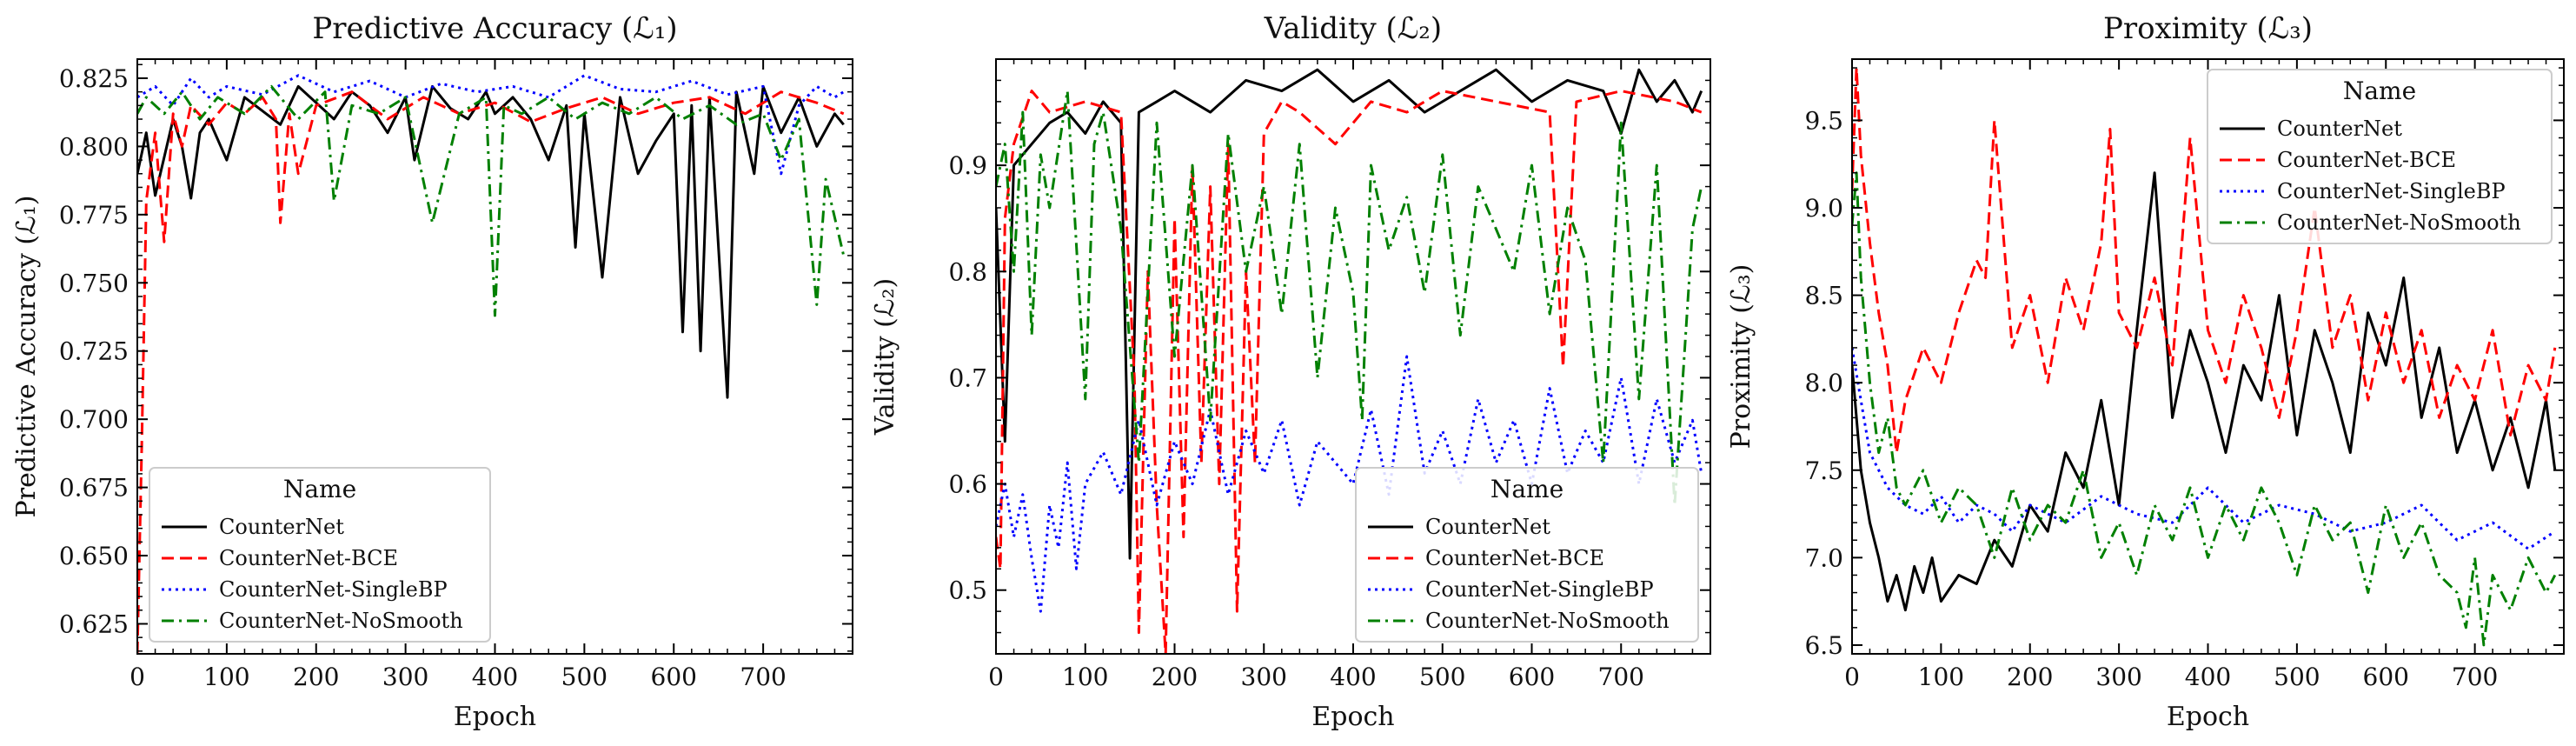 The width and height of the screenshot is (2576, 746). Describe the element at coordinates (2208, 28) in the screenshot. I see `chart-title: Proximity (ℒ₃)` at that location.